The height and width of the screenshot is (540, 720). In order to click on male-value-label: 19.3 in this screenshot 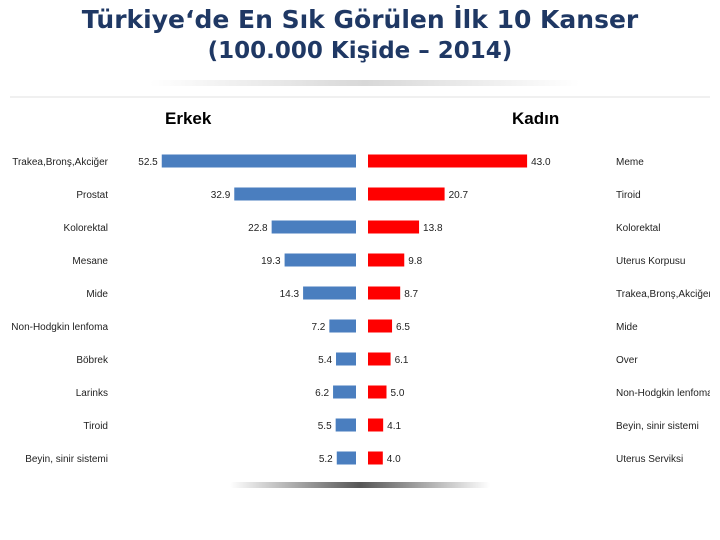, I will do `click(271, 261)`.